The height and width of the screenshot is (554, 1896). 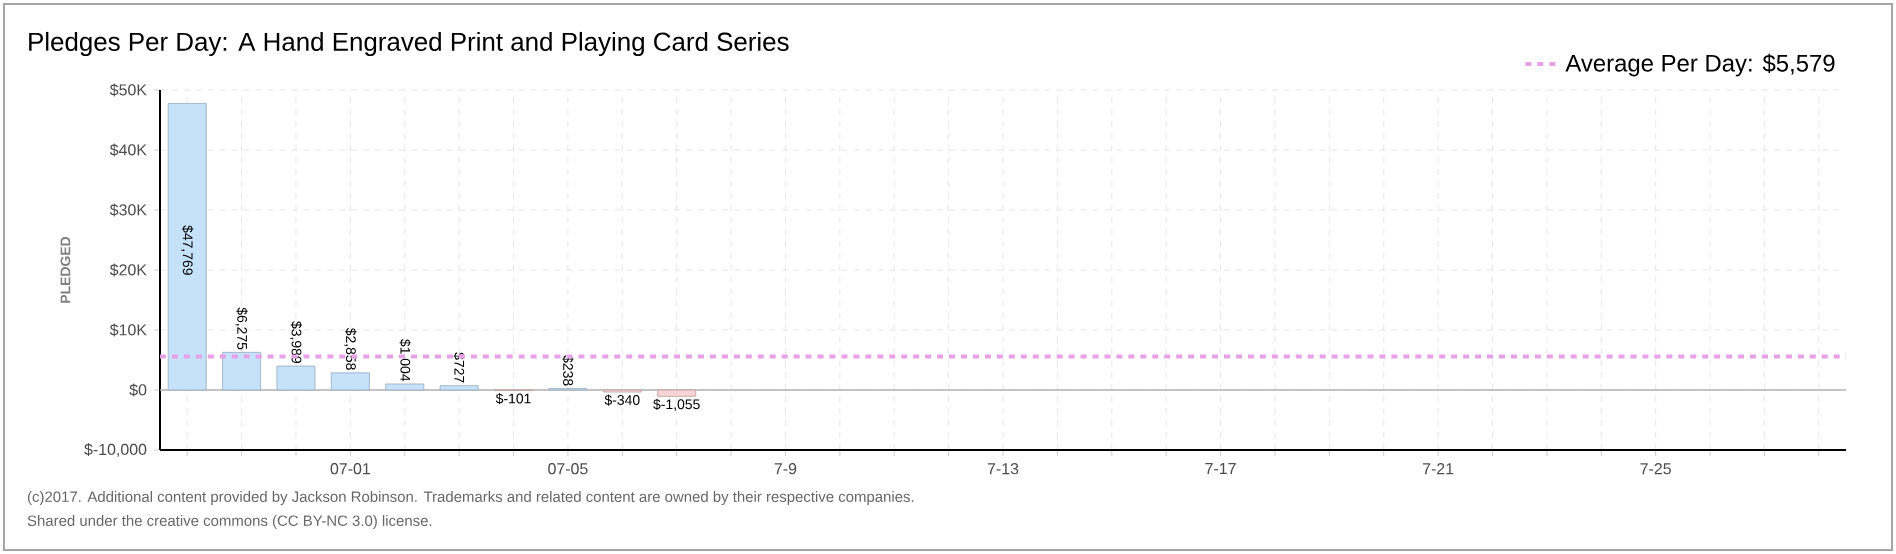 What do you see at coordinates (1700, 65) in the screenshot?
I see `legend-label: Average Per Day: $5,579` at bounding box center [1700, 65].